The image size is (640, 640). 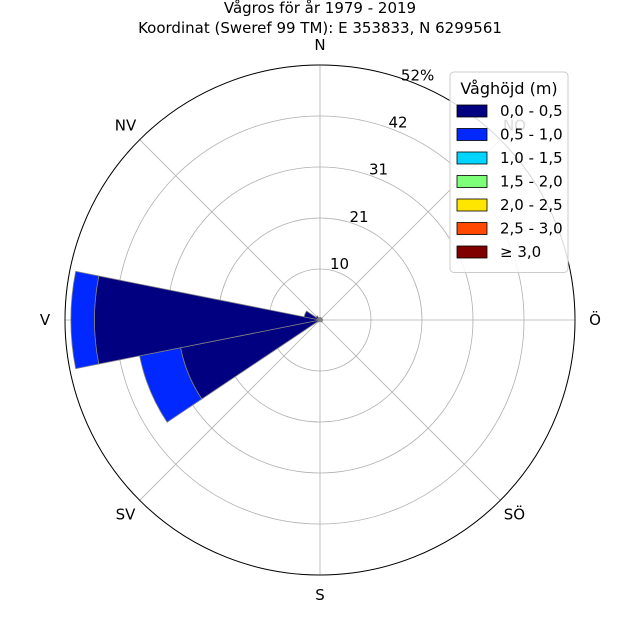 I want to click on legend-label-0: 0,0 - 0,5, so click(x=531, y=111).